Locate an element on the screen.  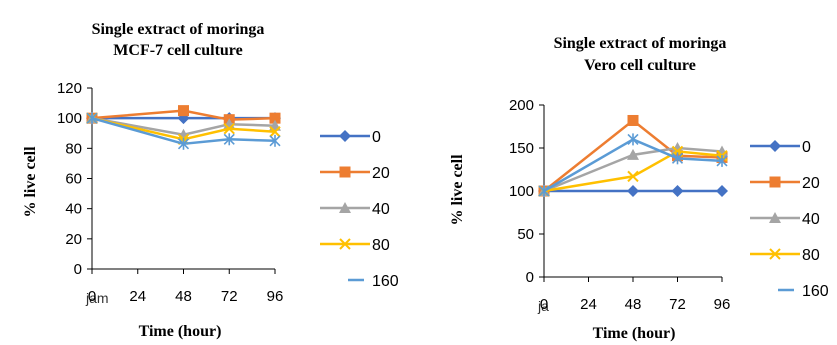
chart-title-line-2: Vero cell culture is located at coordinates (640, 65).